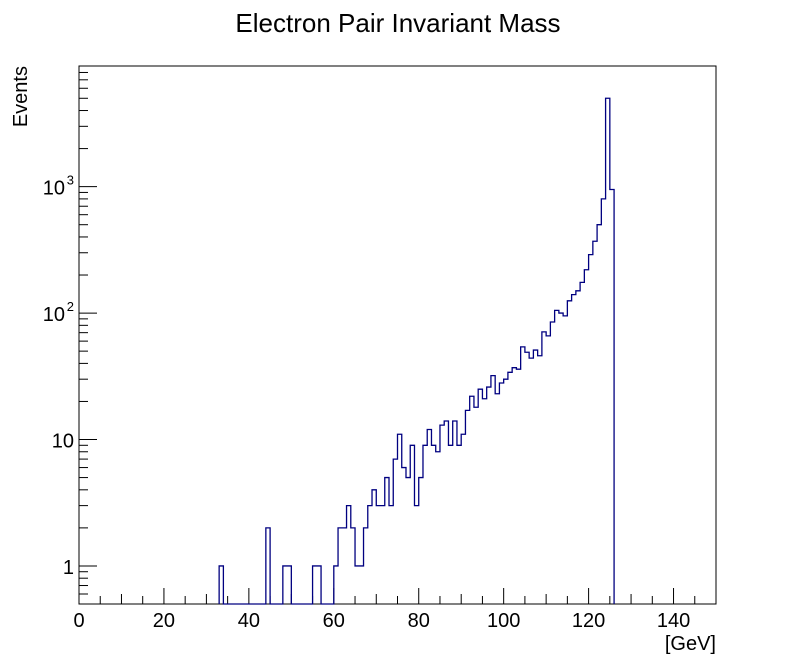 The height and width of the screenshot is (672, 796). I want to click on x-tick-label: 40, so click(249, 621).